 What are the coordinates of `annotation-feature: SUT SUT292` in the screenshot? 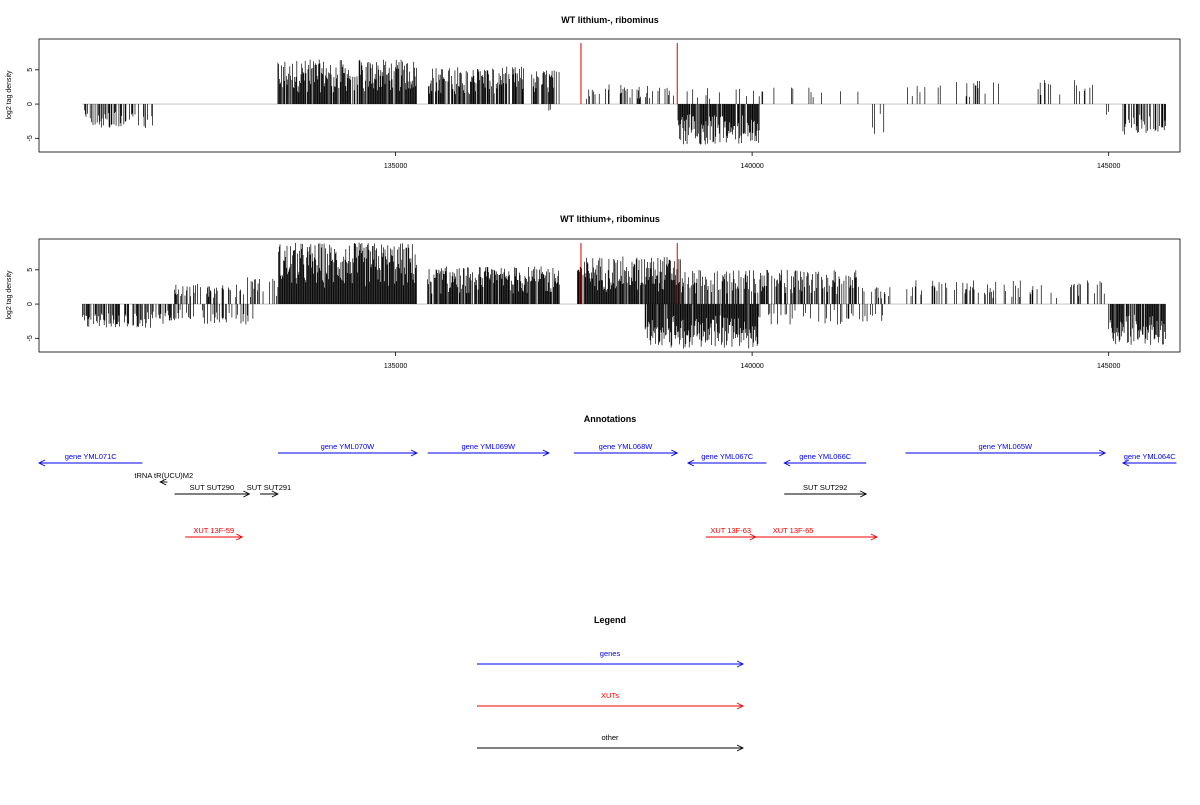 It's located at (826, 490).